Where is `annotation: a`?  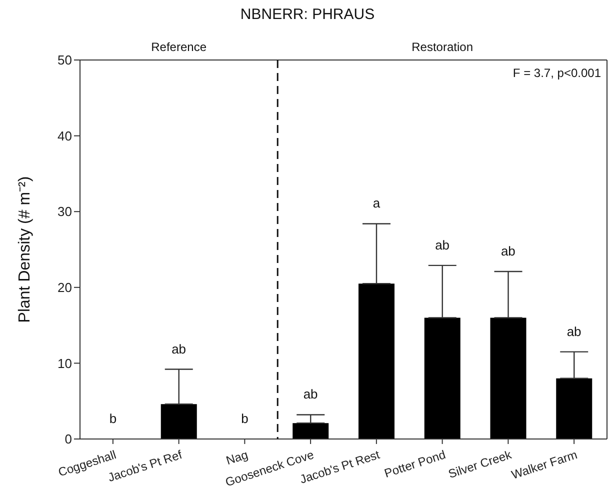
annotation: a is located at coordinates (376, 203).